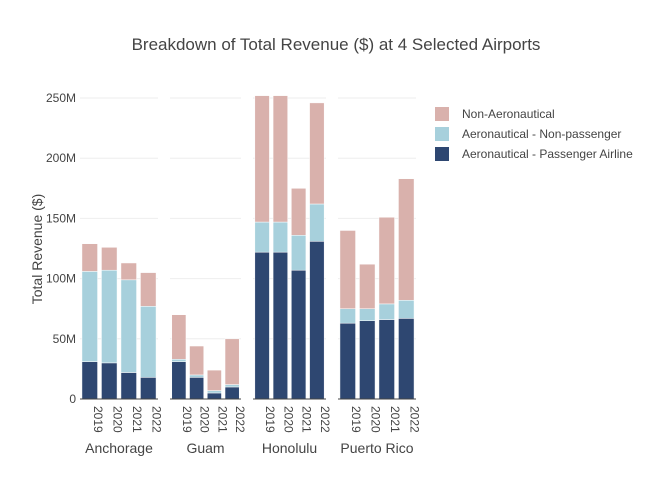 Image resolution: width=671 pixels, height=485 pixels. I want to click on bar-honolulu-2022-aeronautical-non-passenger, so click(317, 222).